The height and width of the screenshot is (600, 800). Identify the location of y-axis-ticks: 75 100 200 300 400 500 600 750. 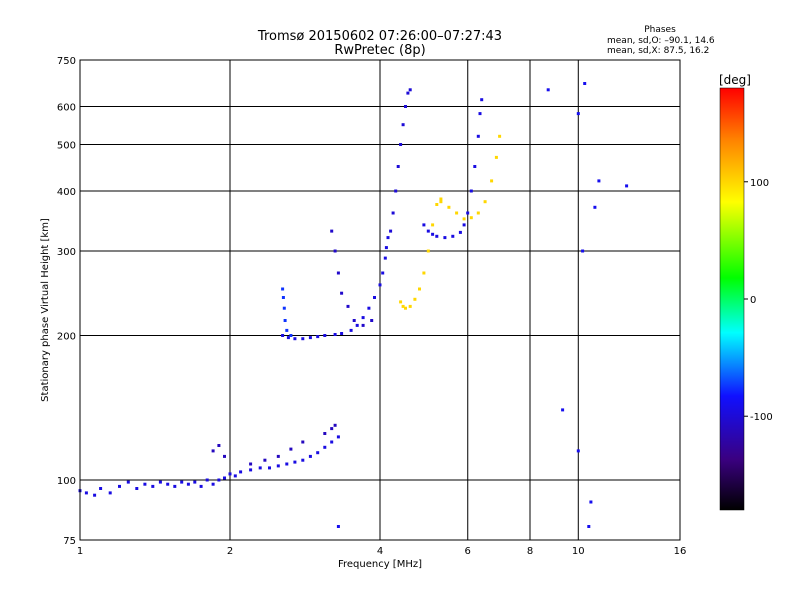
(66, 301).